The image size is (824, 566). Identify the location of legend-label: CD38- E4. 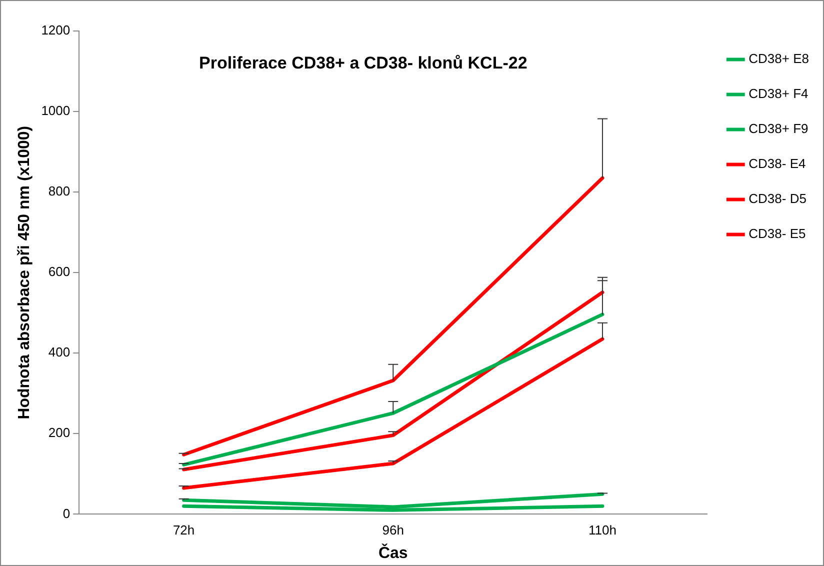
(777, 164).